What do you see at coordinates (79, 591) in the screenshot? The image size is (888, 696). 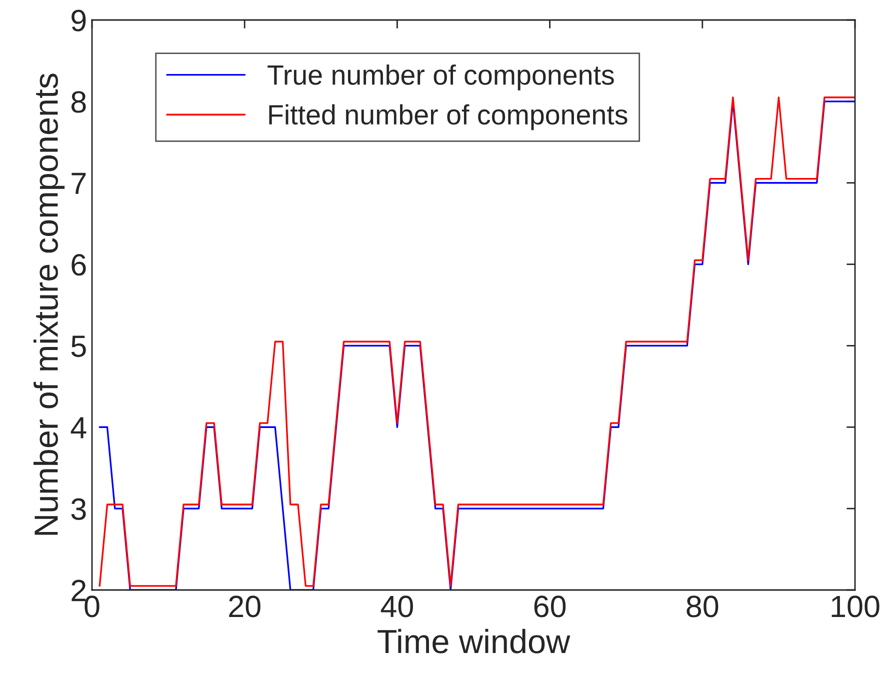 I see `y-tick-label: 2` at bounding box center [79, 591].